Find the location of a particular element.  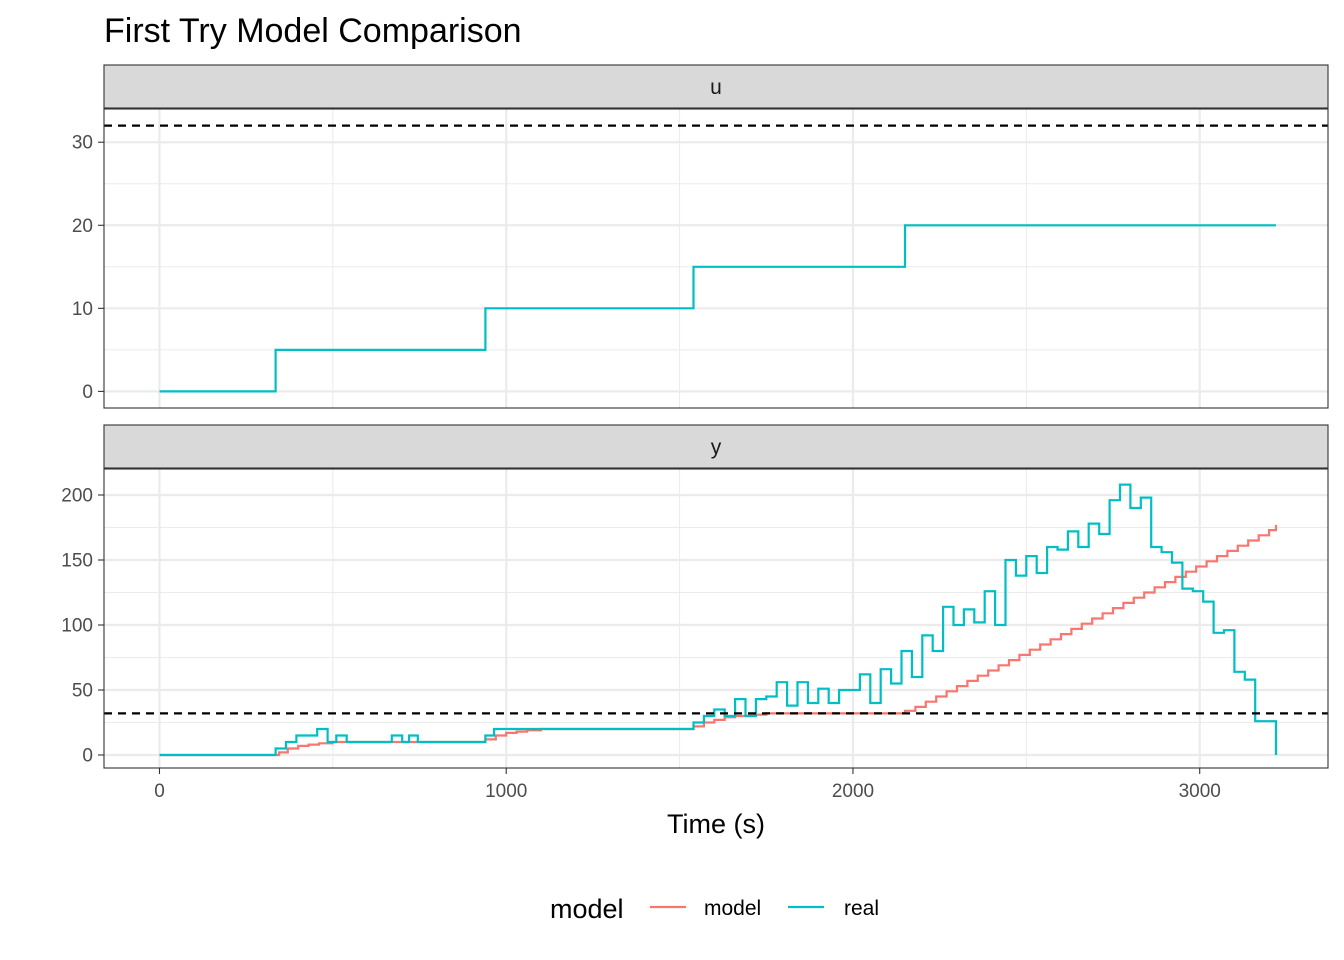

series-line-real is located at coordinates (717, 308).